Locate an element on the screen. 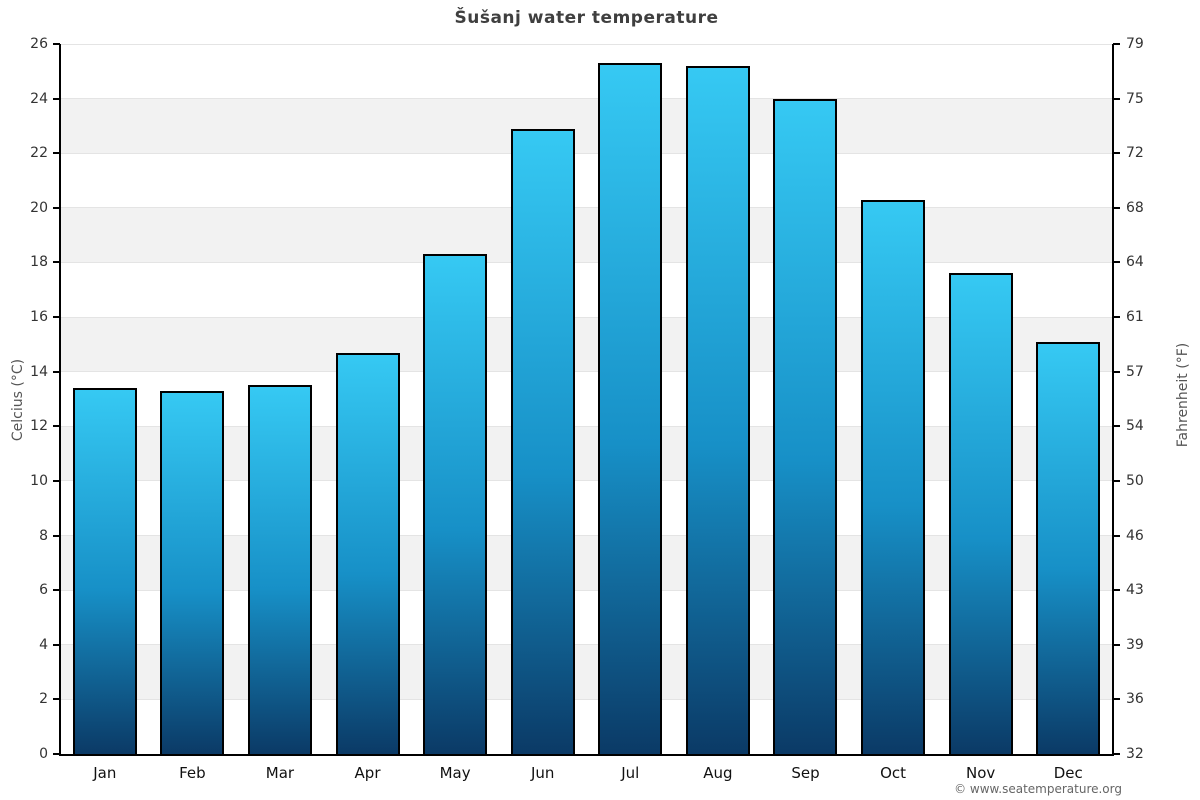 The image size is (1200, 800). y-tick-label-fahrenheit: 32 is located at coordinates (1135, 754).